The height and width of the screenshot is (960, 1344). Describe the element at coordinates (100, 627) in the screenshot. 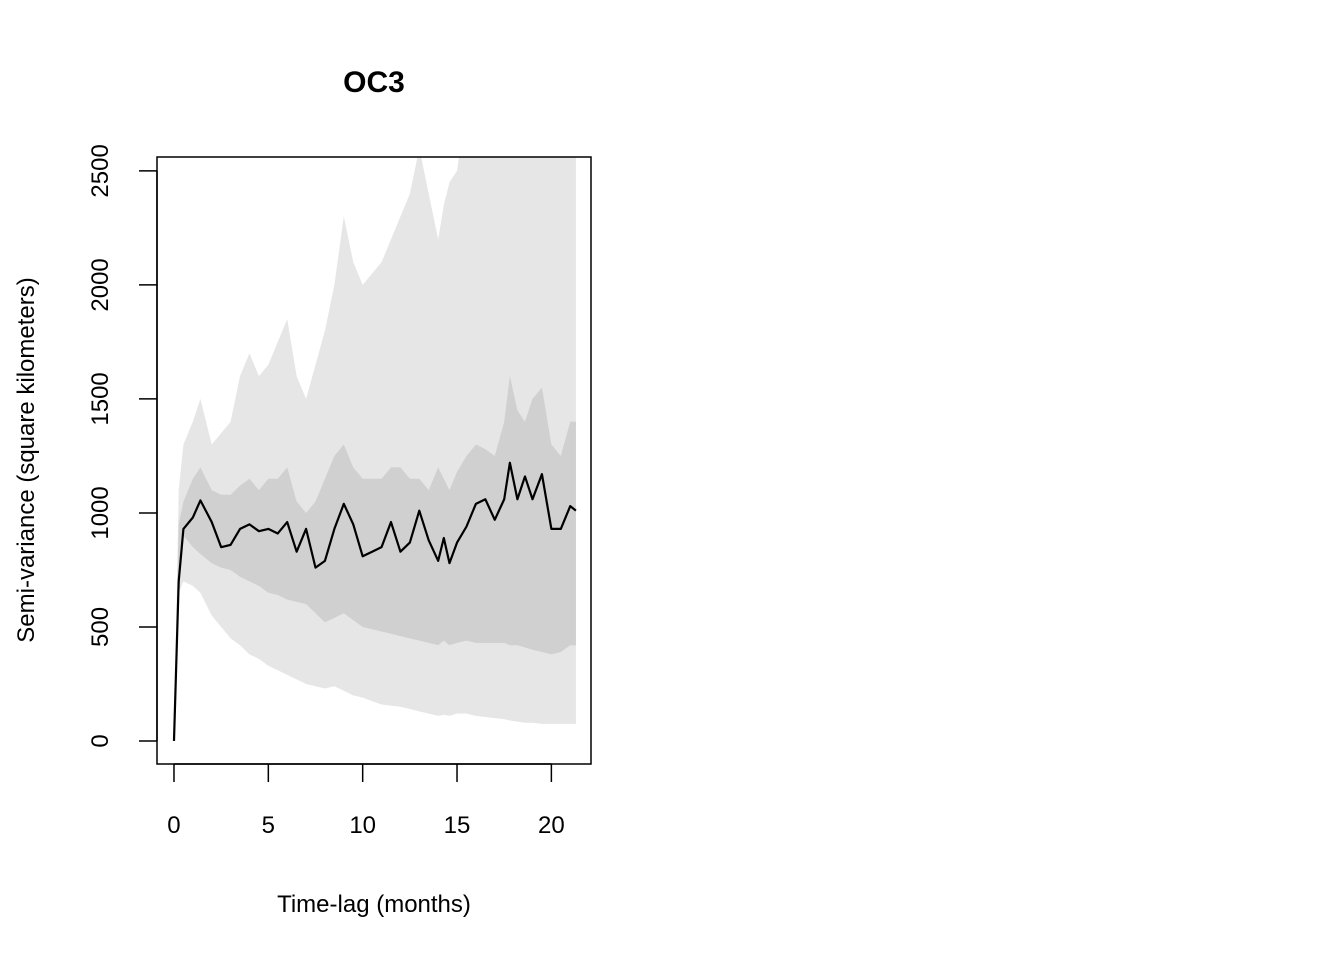

I see `y-tick-label: 500` at that location.